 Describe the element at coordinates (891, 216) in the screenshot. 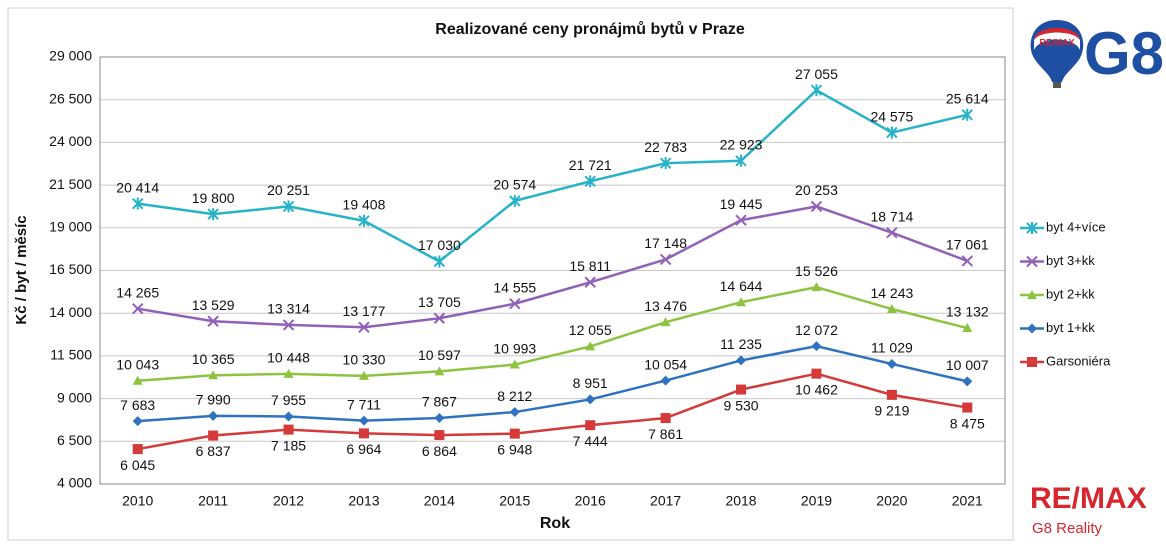

I see `data-label: 18 714` at that location.